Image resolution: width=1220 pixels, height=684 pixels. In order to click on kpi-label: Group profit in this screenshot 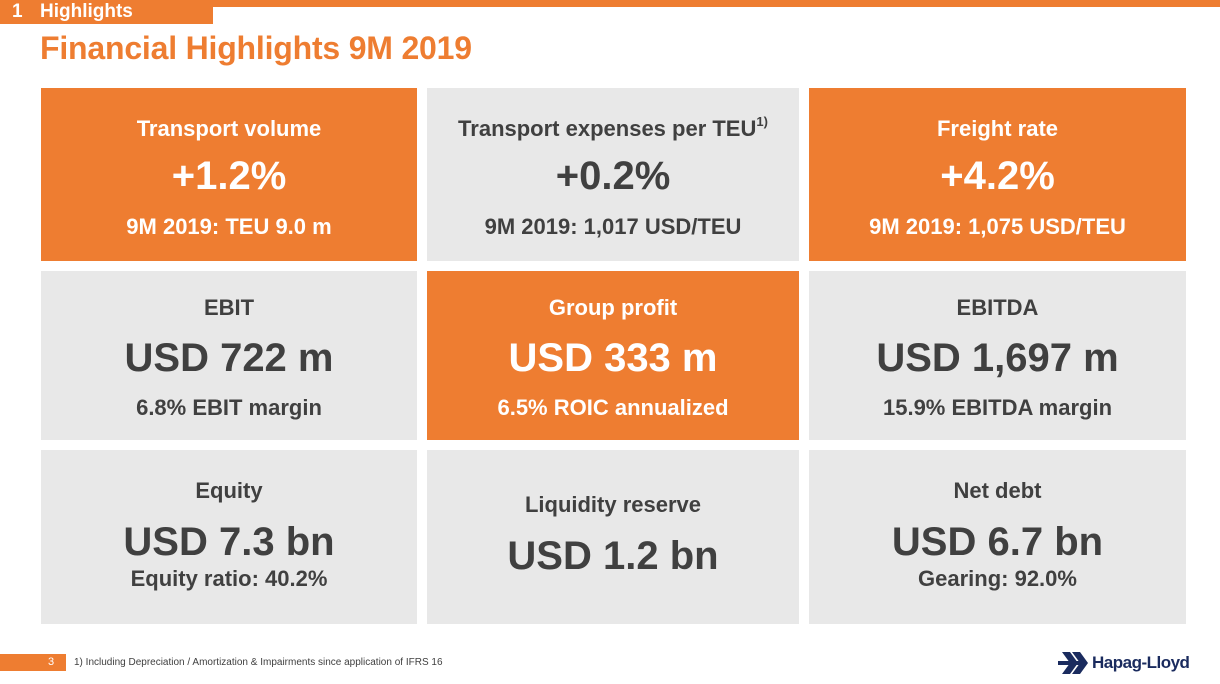, I will do `click(613, 308)`.